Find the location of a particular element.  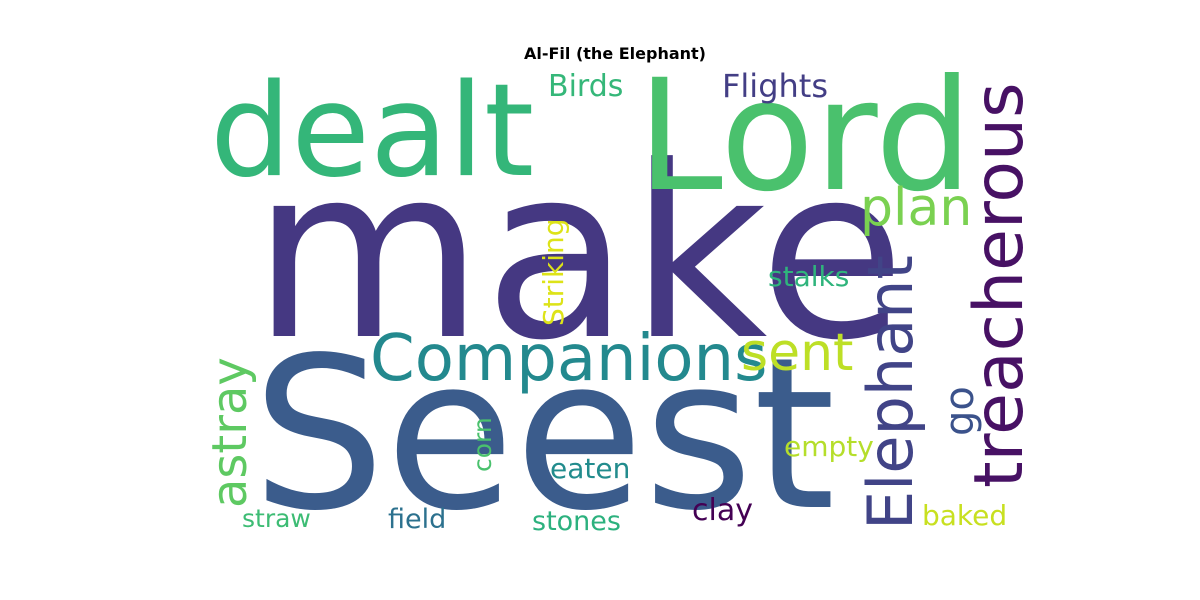

word-dealt: dealt is located at coordinates (372, 131).